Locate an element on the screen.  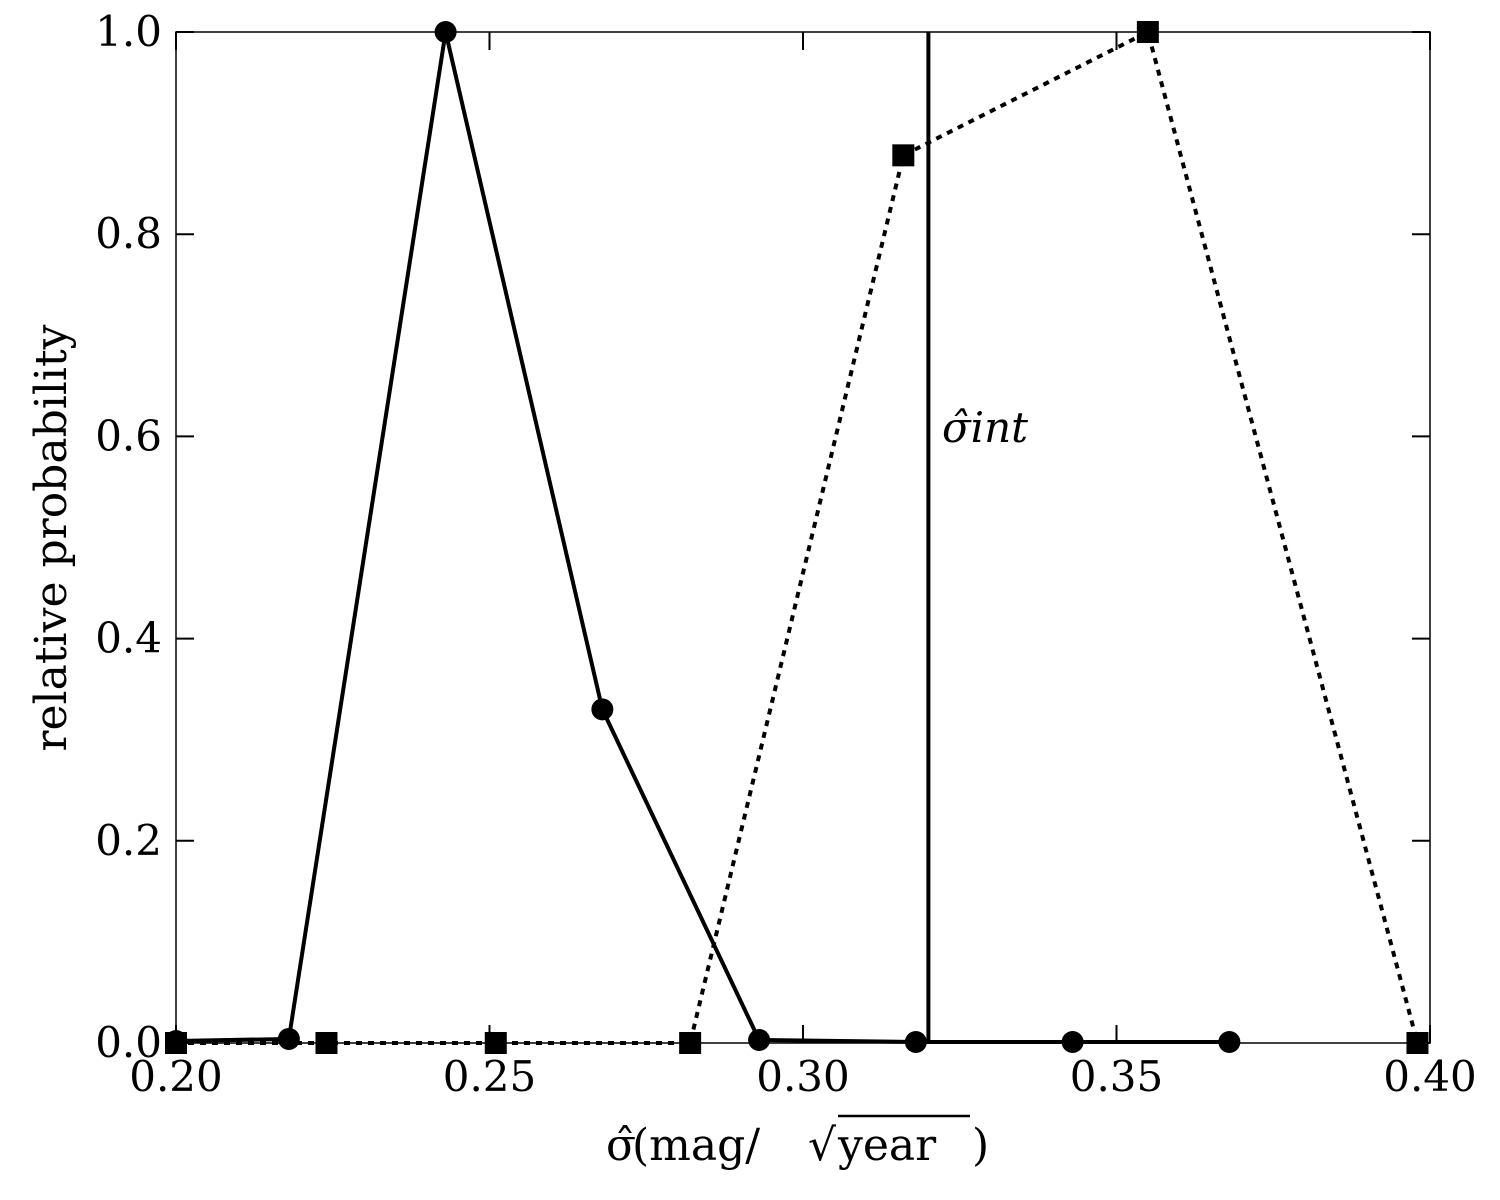
x-axis-year: year is located at coordinates (887, 1145).